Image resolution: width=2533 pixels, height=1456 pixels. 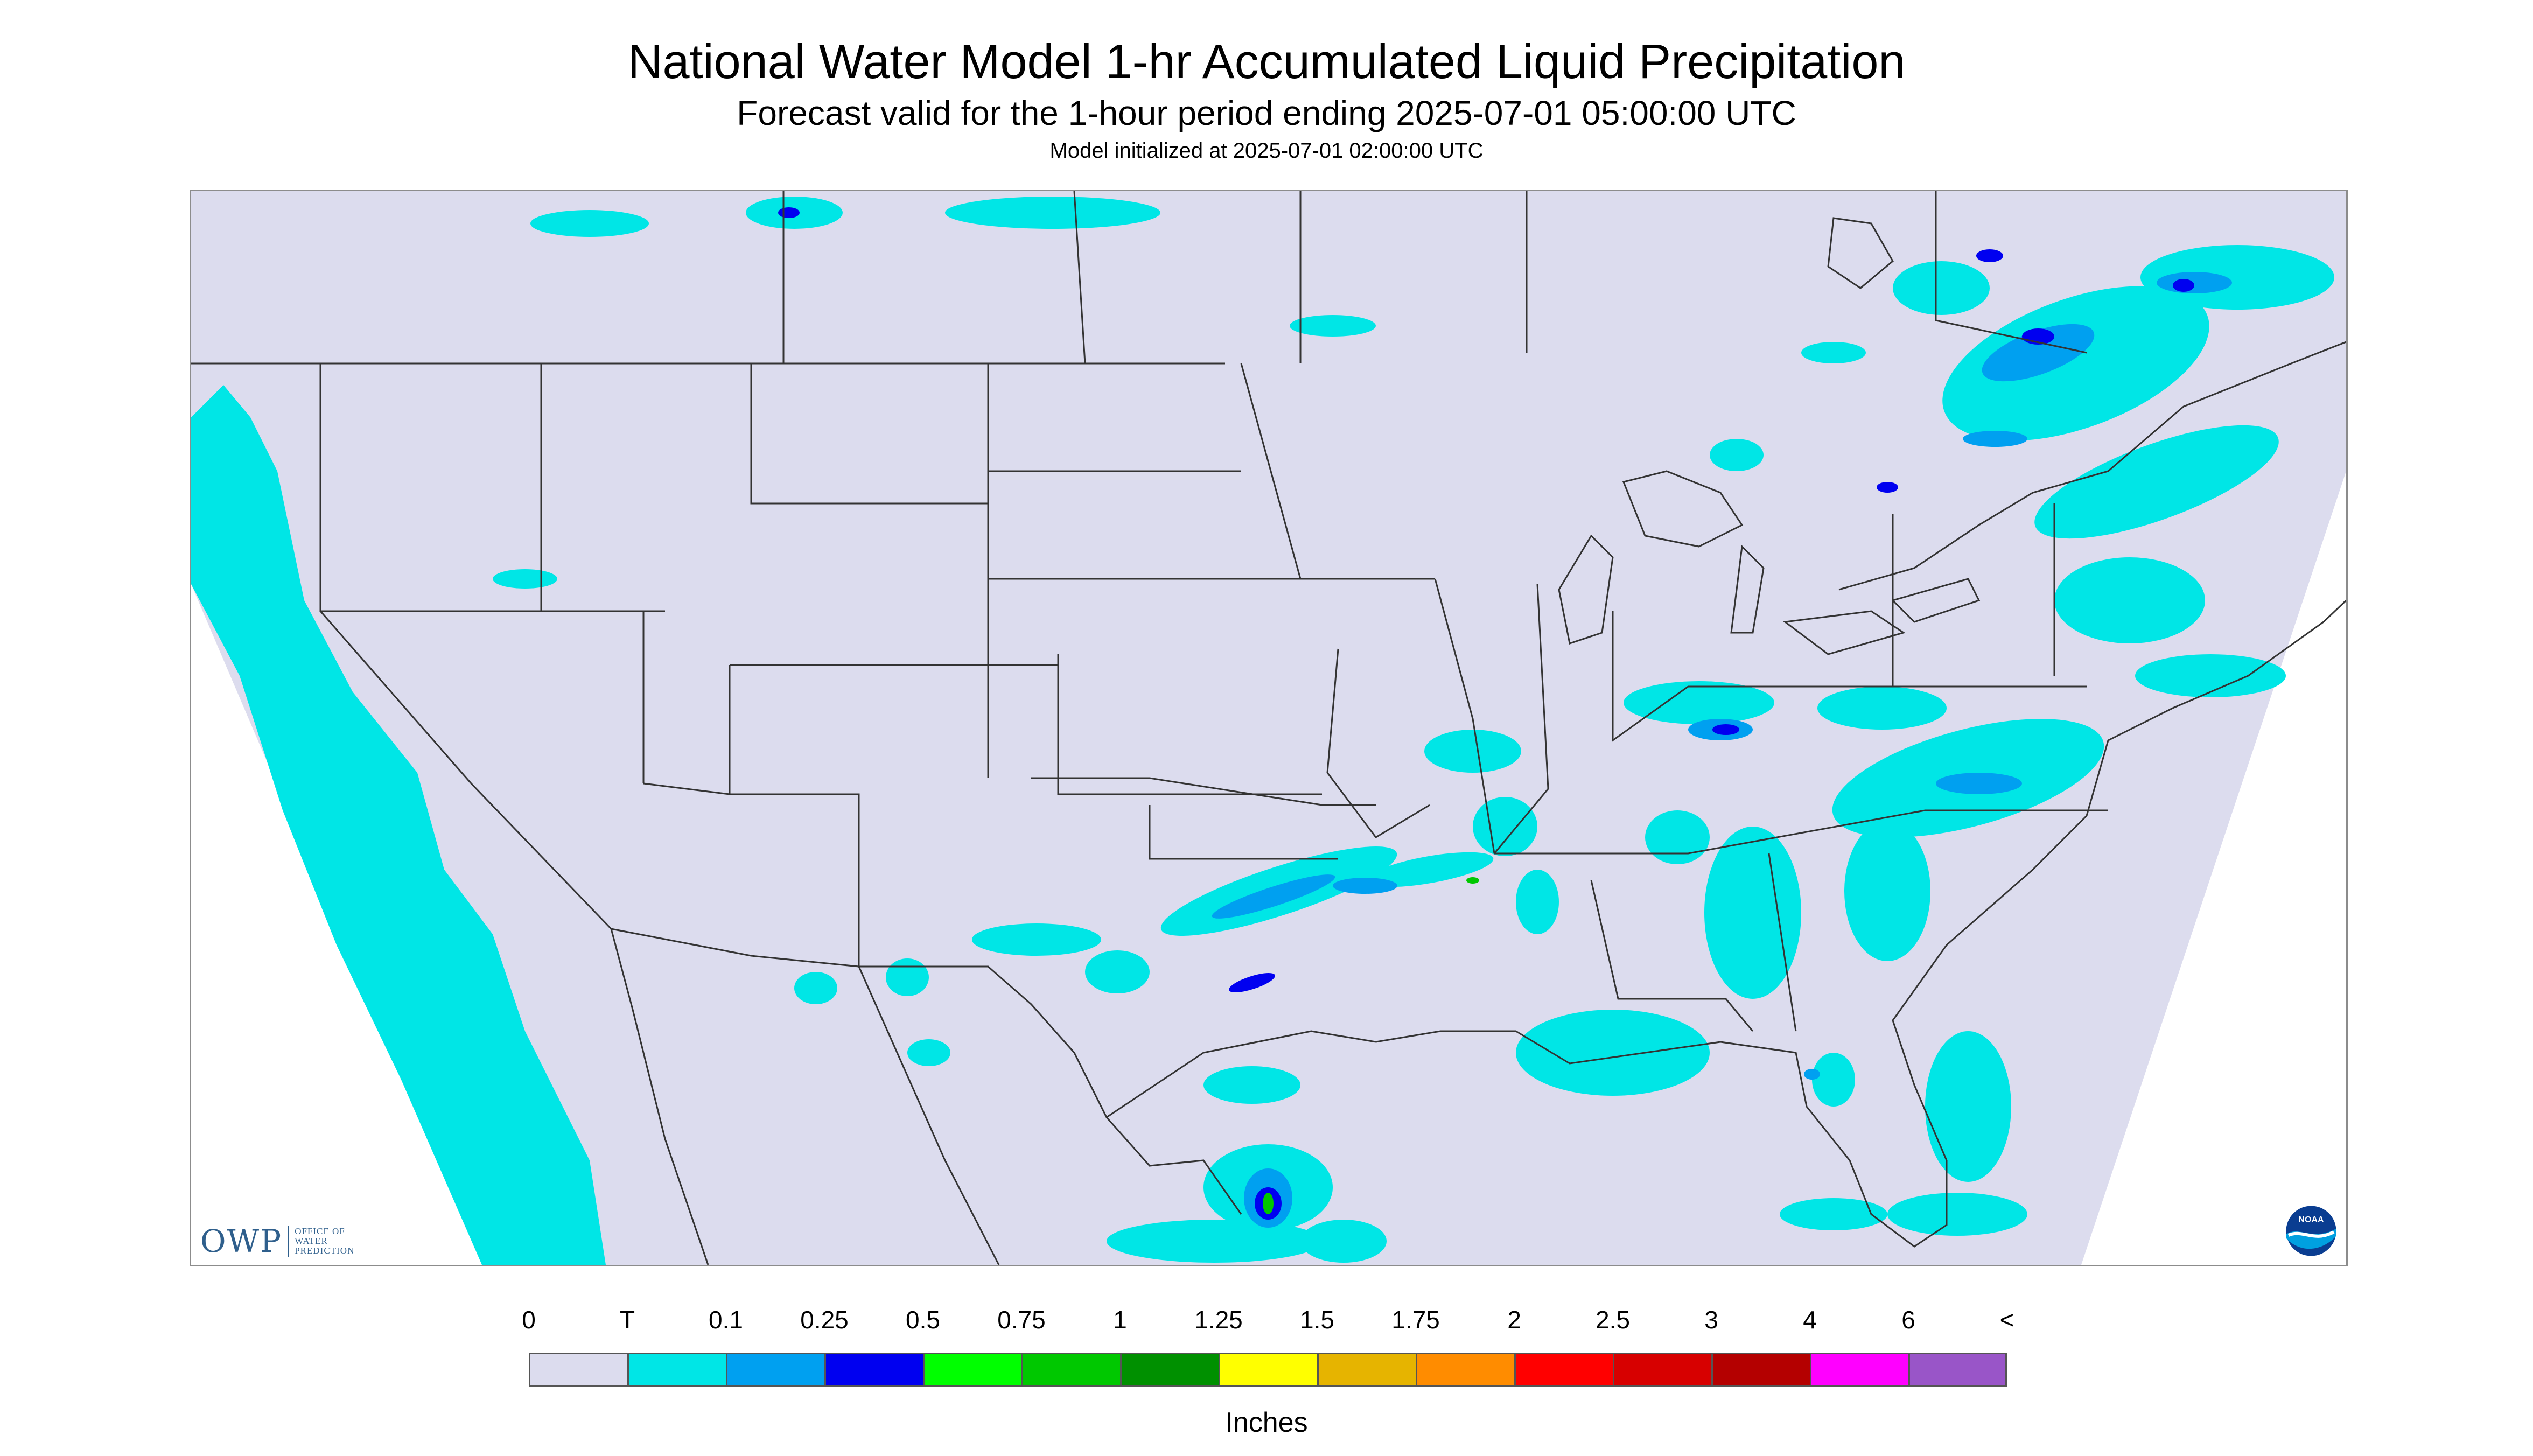 What do you see at coordinates (1908, 1320) in the screenshot?
I see `legend-tick-label: 6` at bounding box center [1908, 1320].